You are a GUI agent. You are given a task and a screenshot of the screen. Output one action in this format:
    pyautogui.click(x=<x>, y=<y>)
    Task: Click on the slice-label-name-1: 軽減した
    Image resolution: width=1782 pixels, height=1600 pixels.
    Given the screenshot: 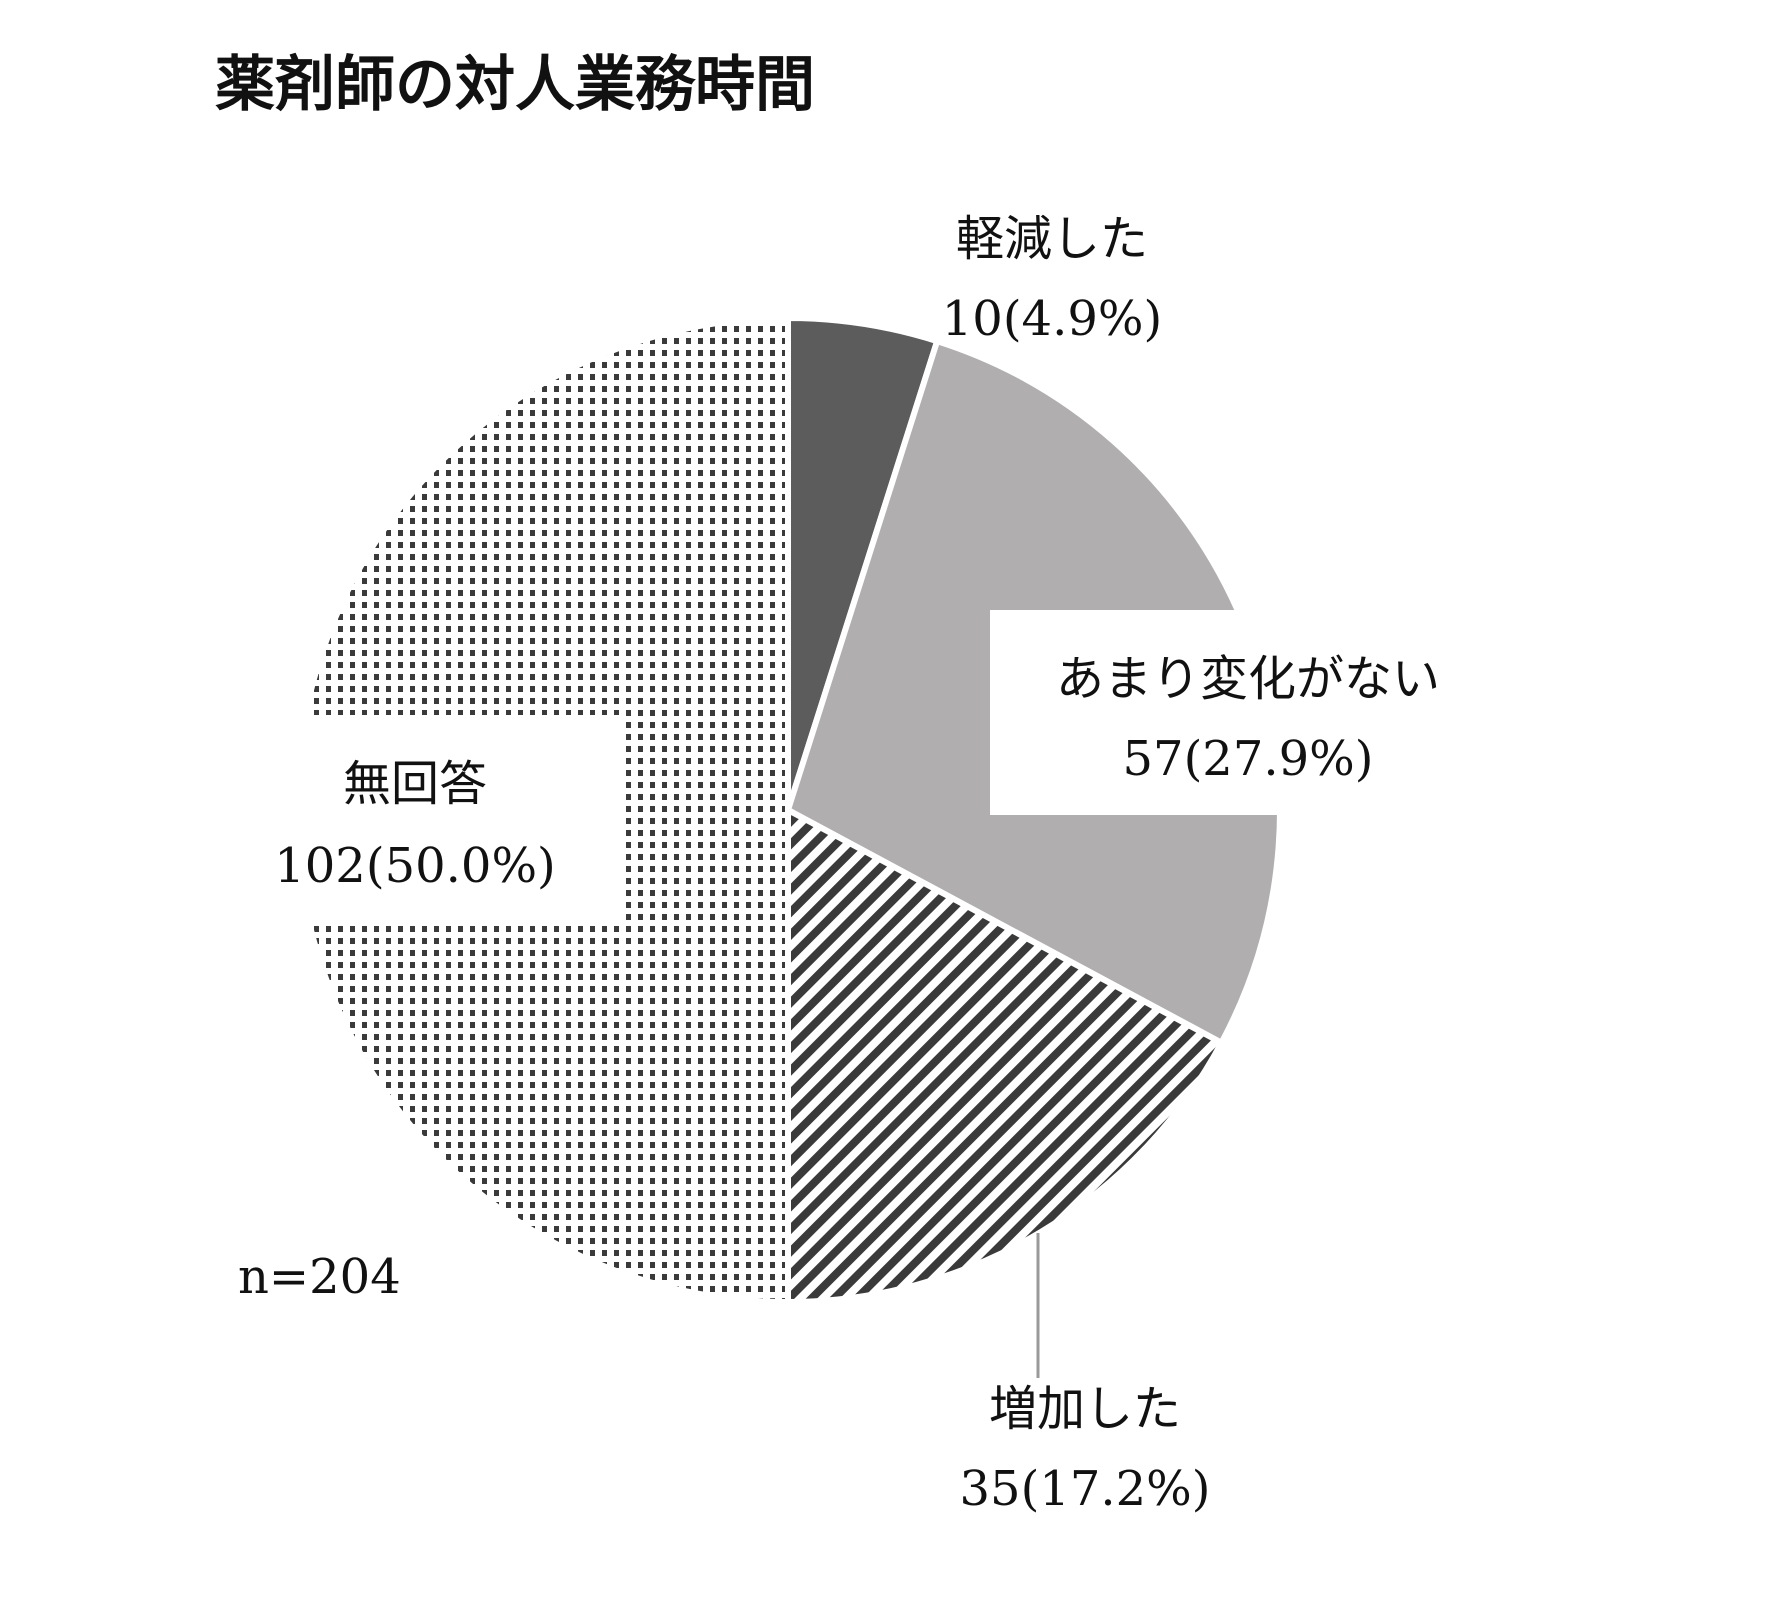 What is the action you would take?
    pyautogui.click(x=1052, y=239)
    